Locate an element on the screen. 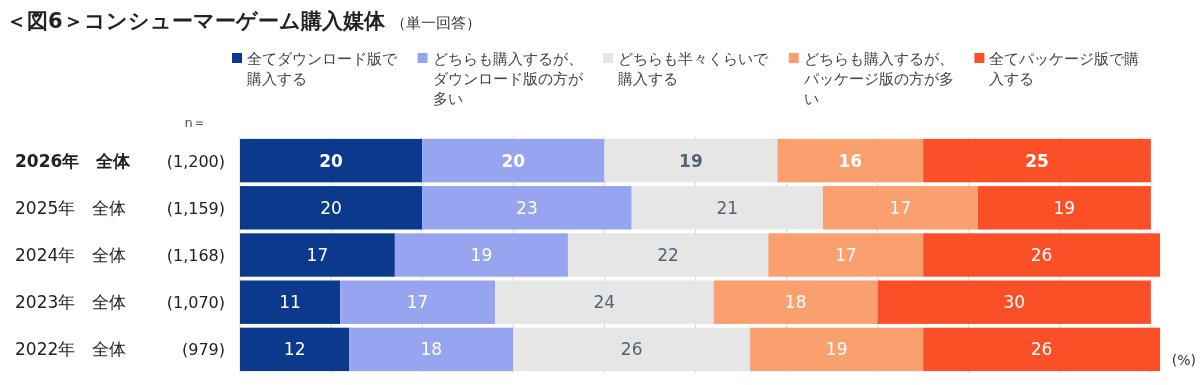  data-label: 24 is located at coordinates (604, 302).